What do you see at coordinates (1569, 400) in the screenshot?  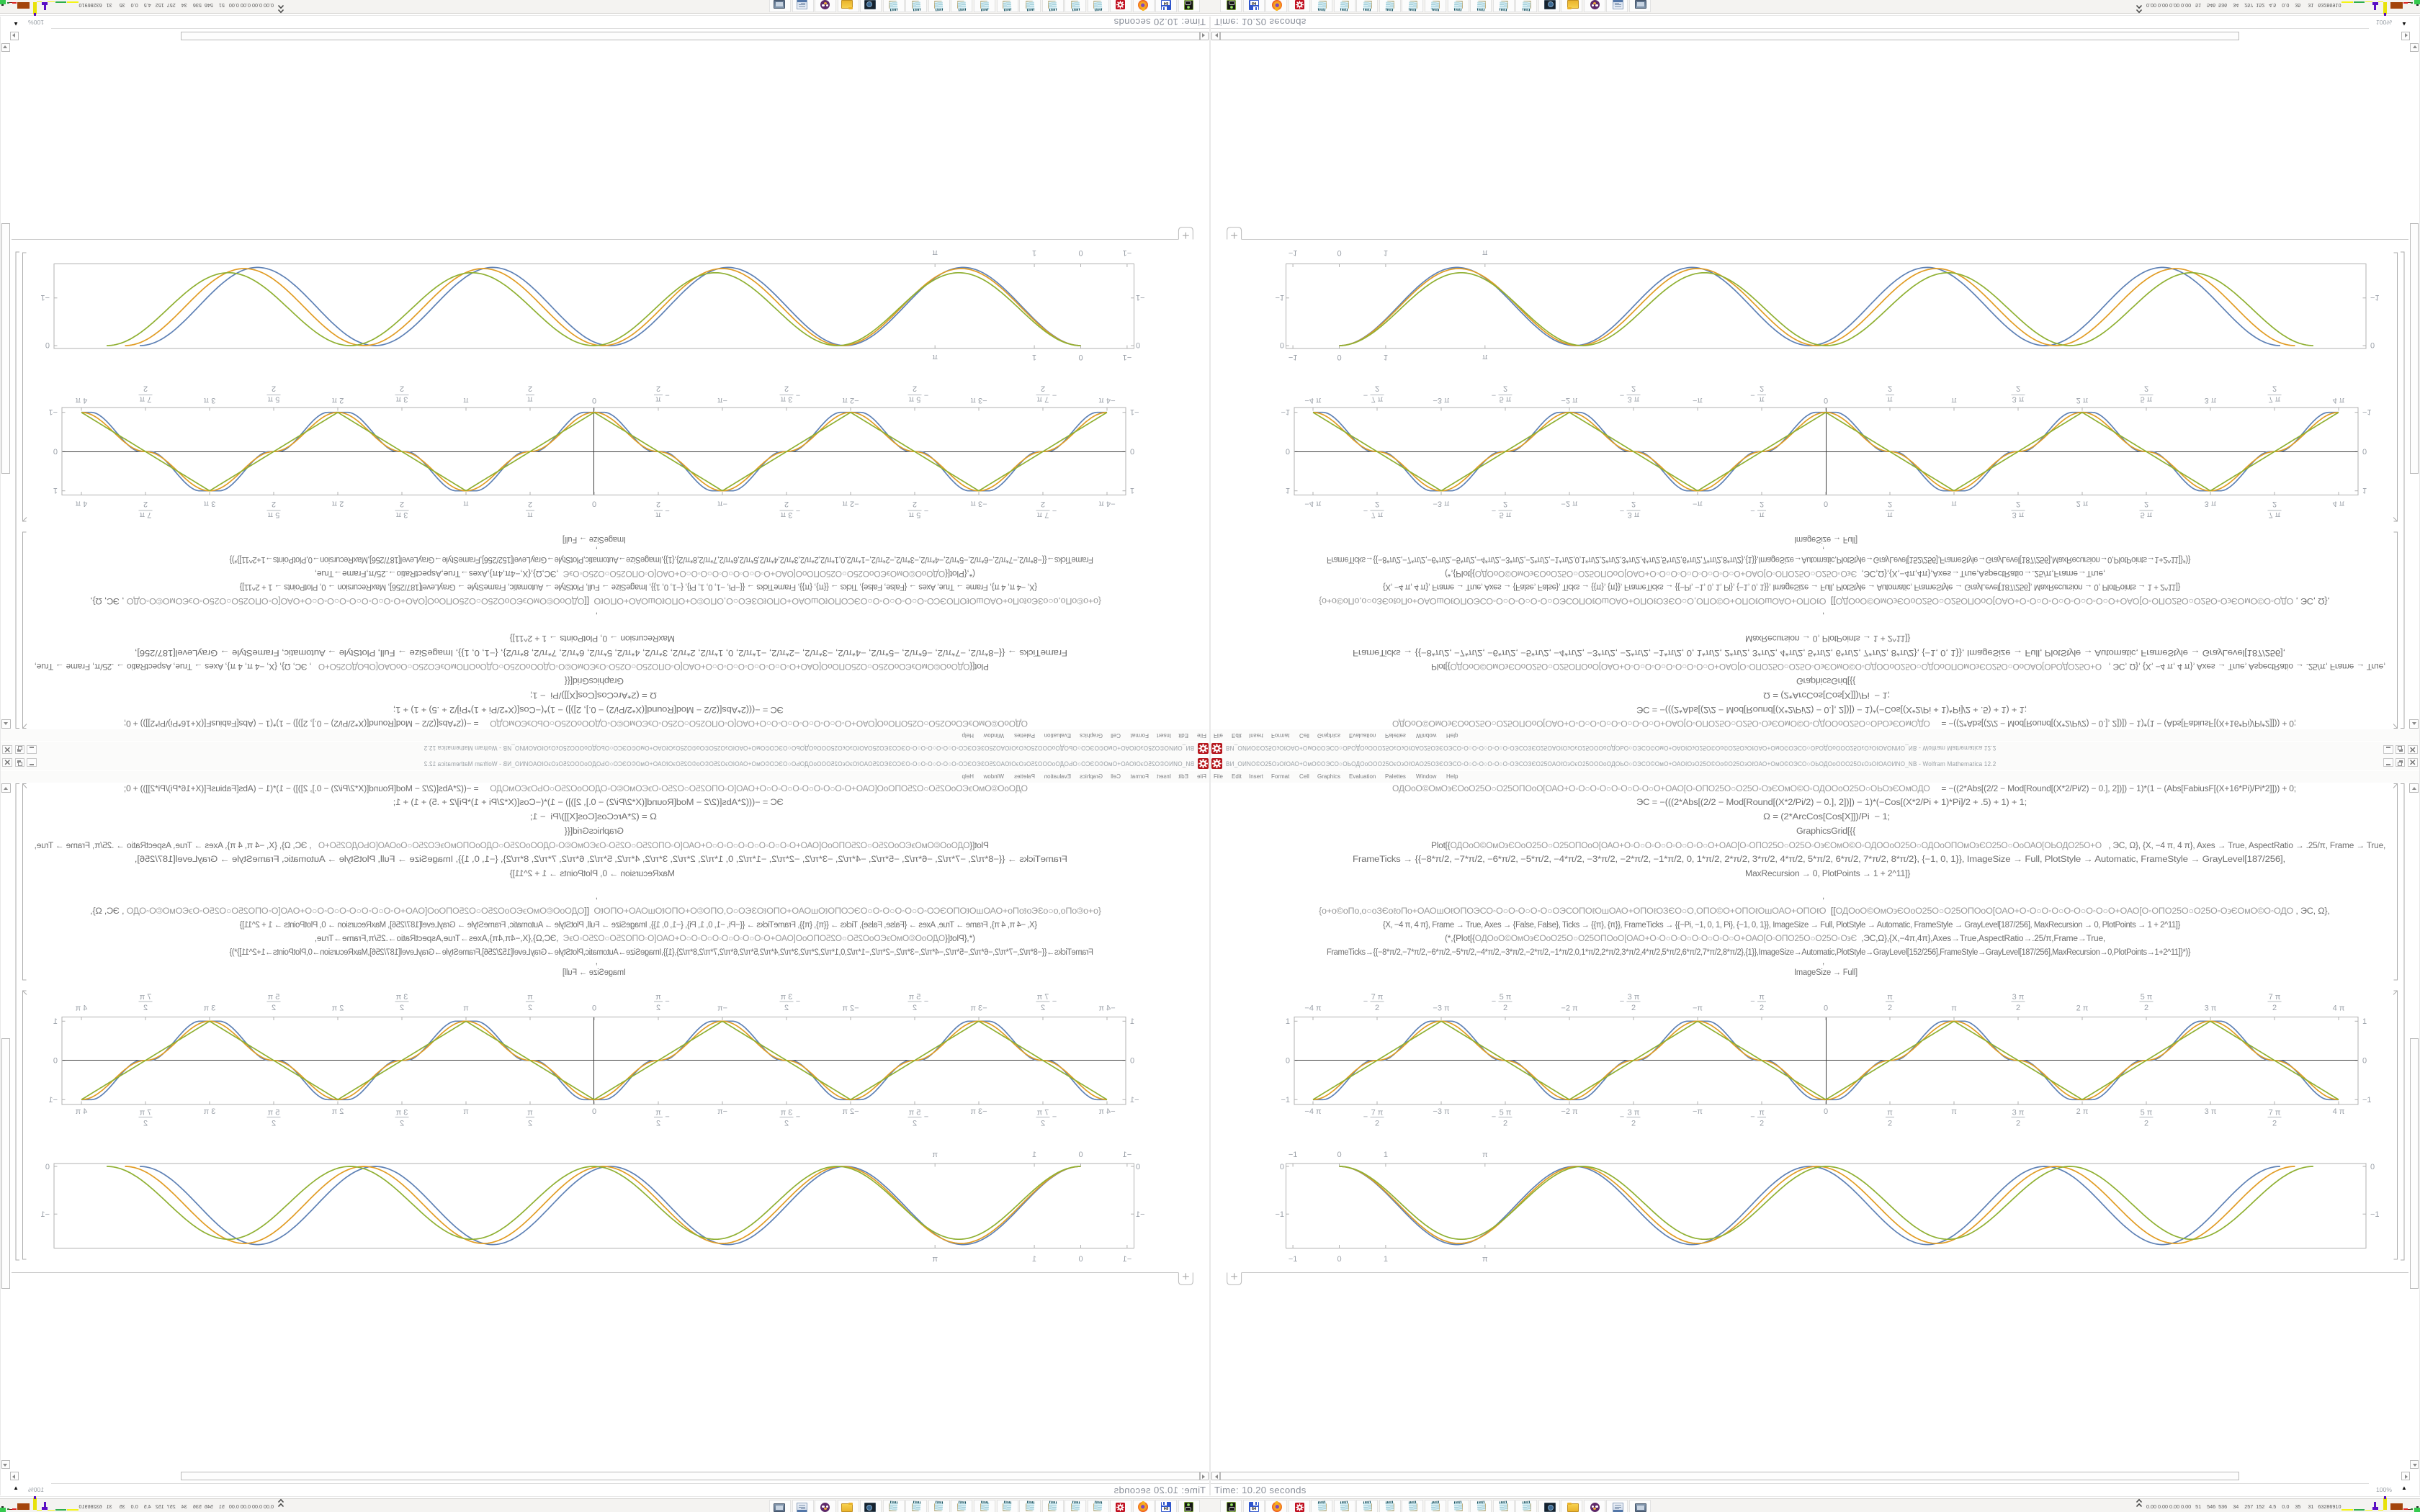 I see `svg-text: −2 π` at bounding box center [1569, 400].